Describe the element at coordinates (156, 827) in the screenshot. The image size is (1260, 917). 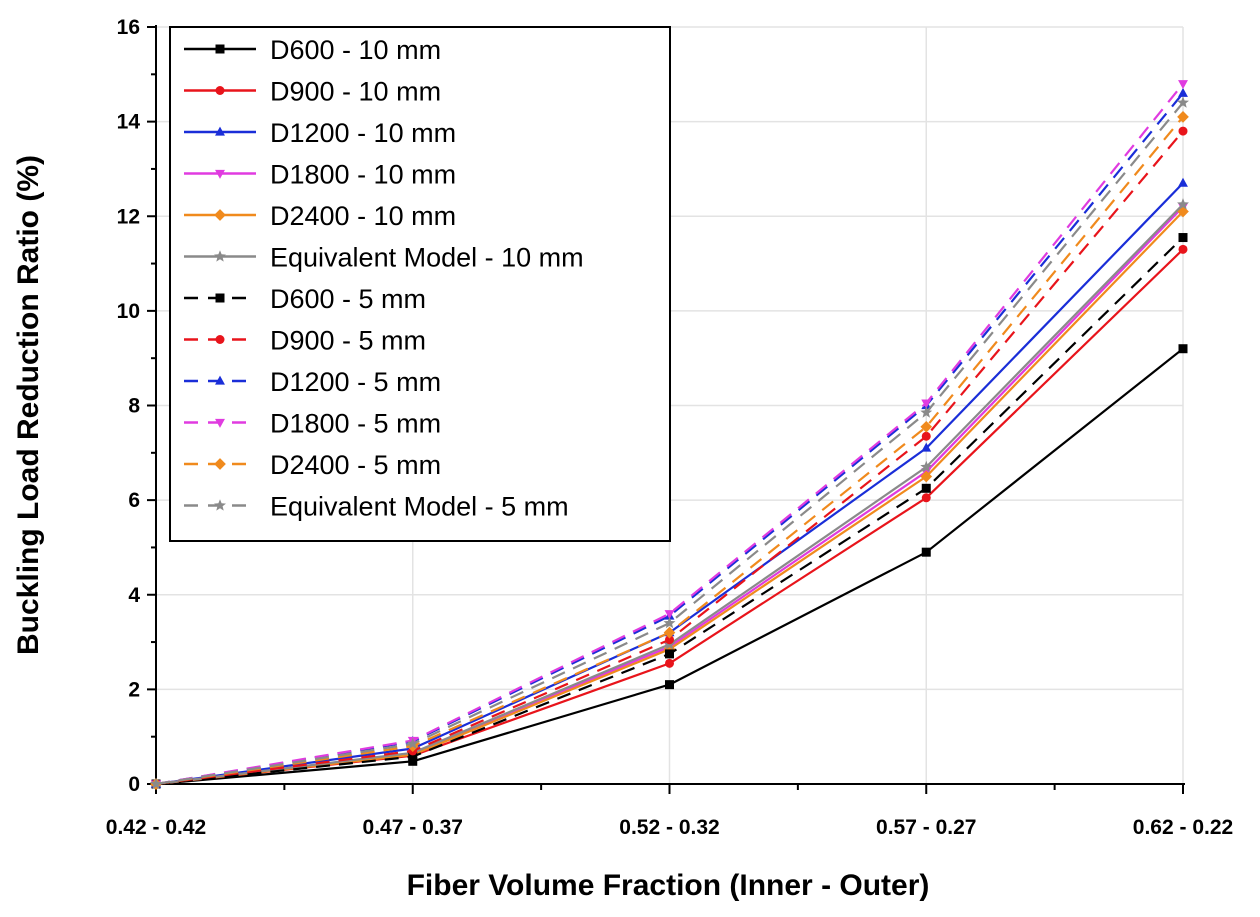
I see `x-tick-label: 0.42 - 0.42` at that location.